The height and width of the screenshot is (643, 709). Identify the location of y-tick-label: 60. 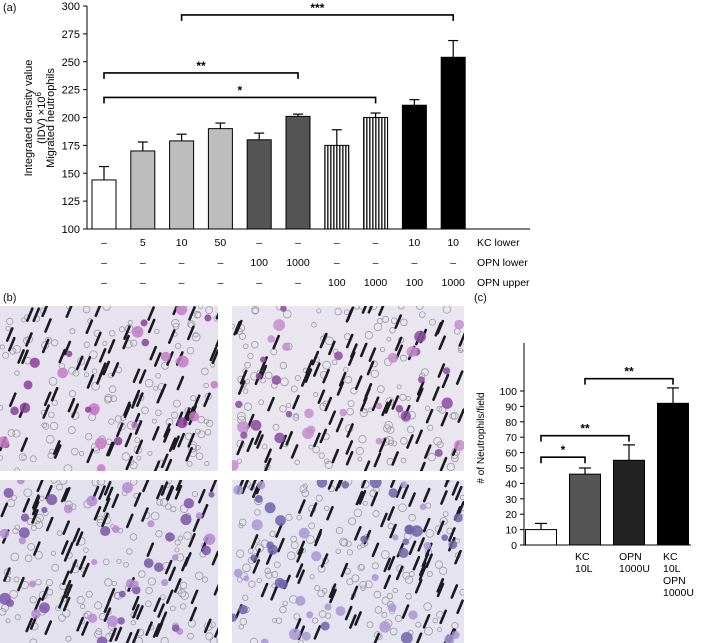
(511, 454).